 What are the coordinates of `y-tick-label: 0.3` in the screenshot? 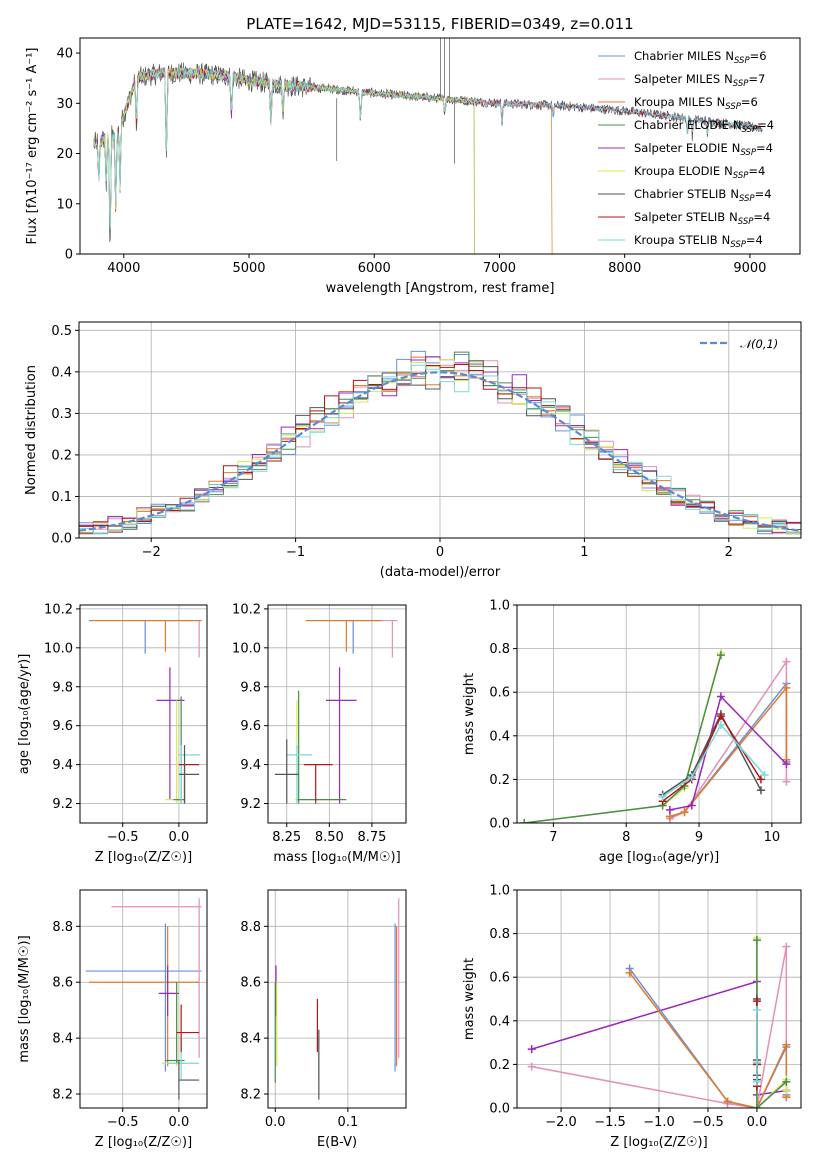 It's located at (61, 414).